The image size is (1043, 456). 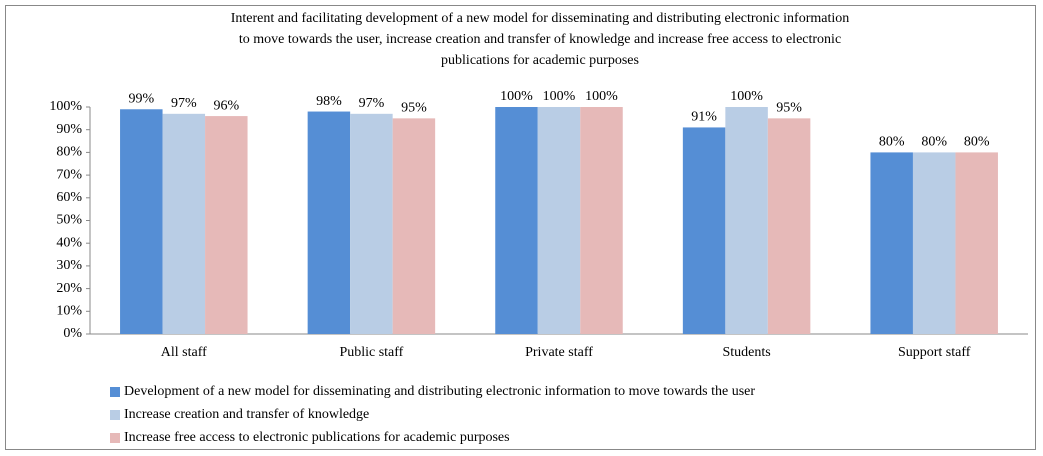 What do you see at coordinates (559, 352) in the screenshot?
I see `x-tick-label: Private staff` at bounding box center [559, 352].